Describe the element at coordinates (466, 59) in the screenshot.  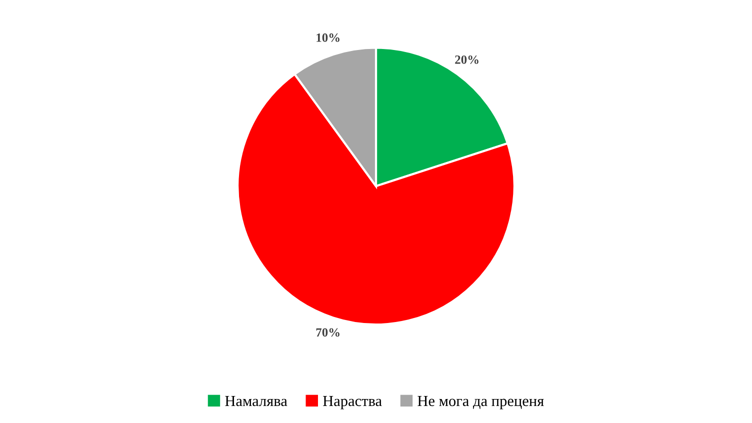
I see `data-label: 20%` at that location.